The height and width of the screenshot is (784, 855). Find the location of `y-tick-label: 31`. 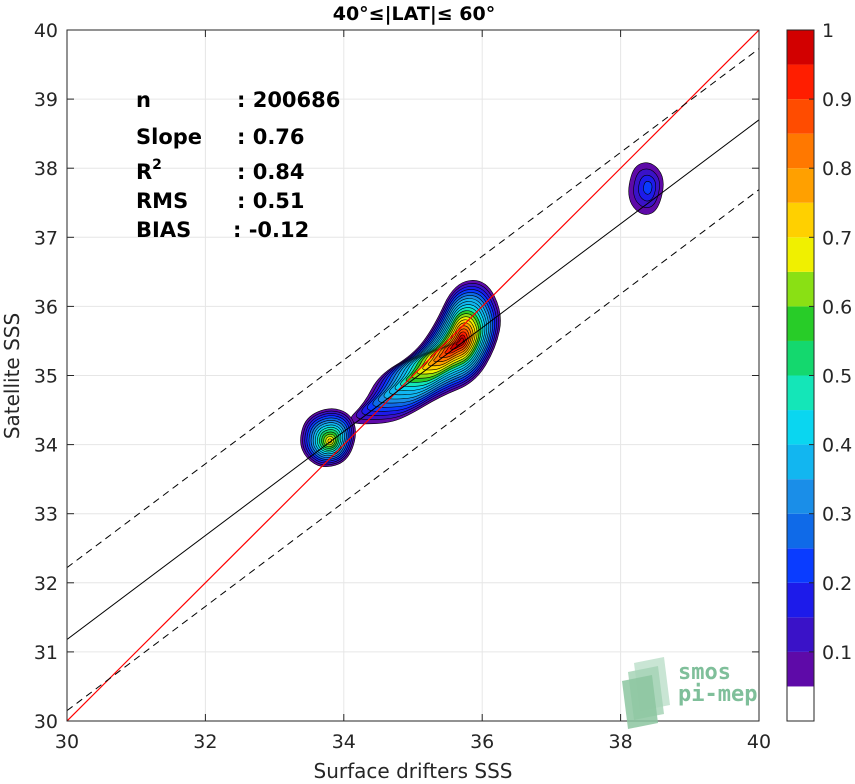

y-tick-label: 31 is located at coordinates (46, 653).